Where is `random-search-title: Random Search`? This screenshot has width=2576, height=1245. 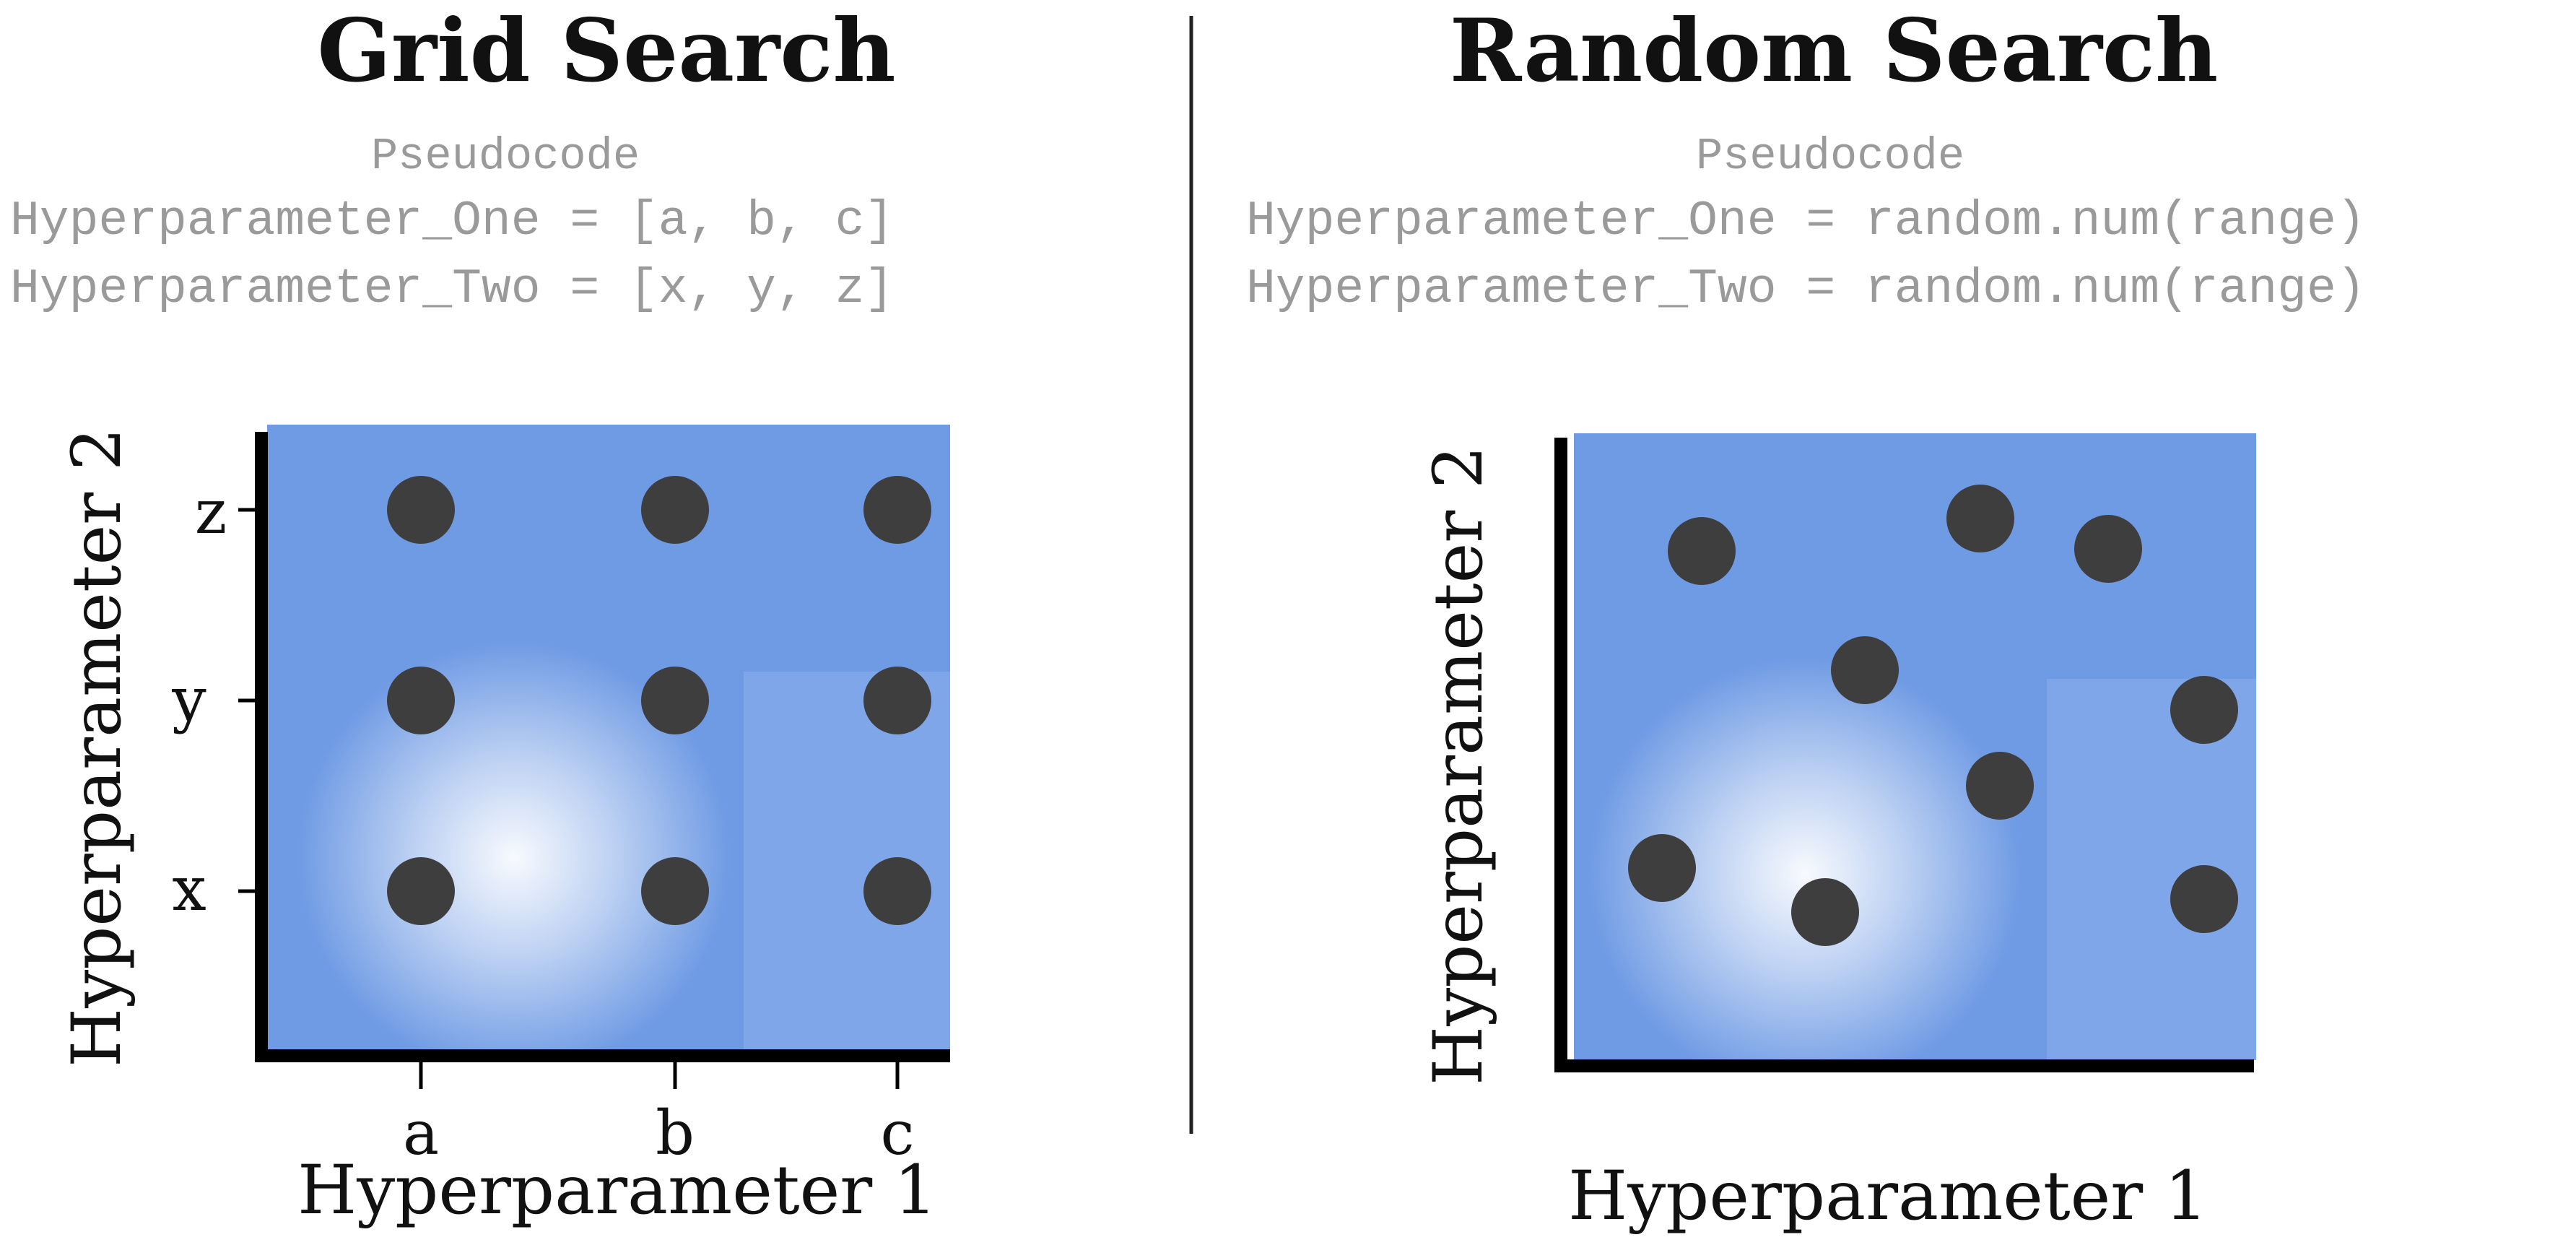
random-search-title: Random Search is located at coordinates (1834, 51).